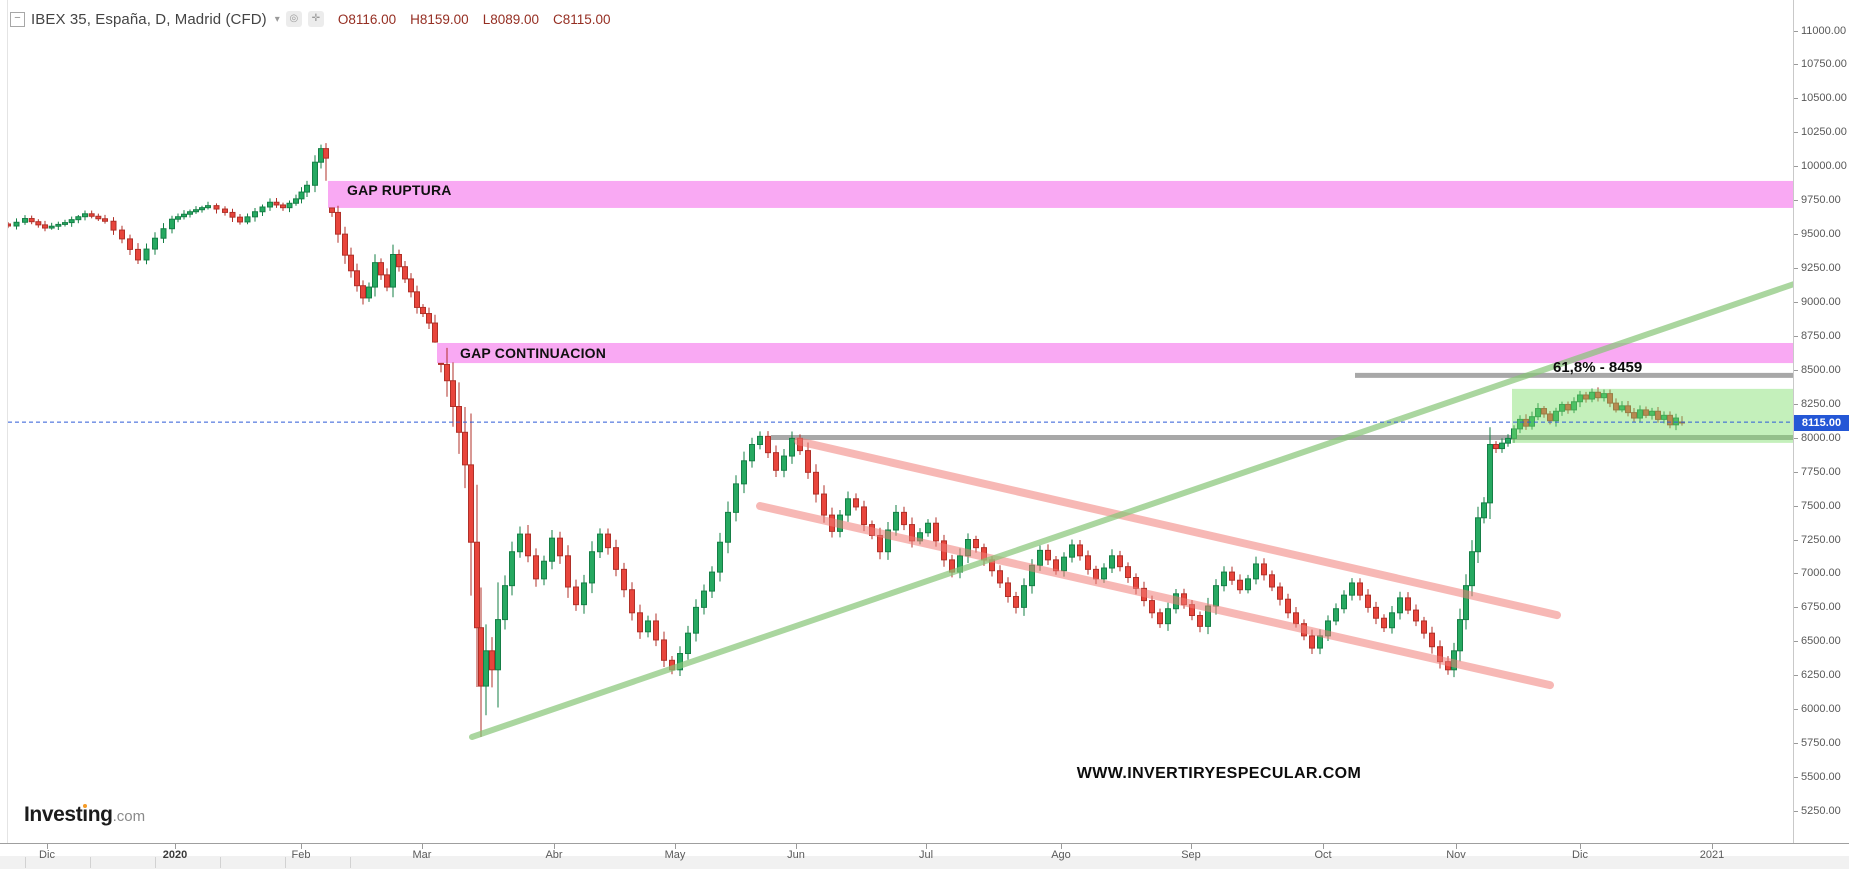 The height and width of the screenshot is (870, 1849). Describe the element at coordinates (796, 855) in the screenshot. I see `time-axis-label: Jun` at that location.